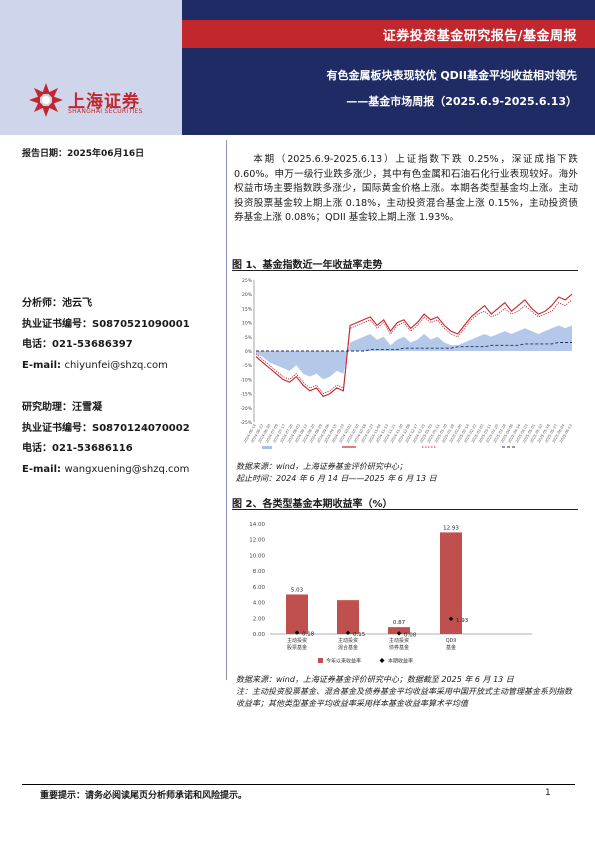 Image resolution: width=595 pixels, height=842 pixels. I want to click on analyst-label: 分析师：, so click(42, 303).